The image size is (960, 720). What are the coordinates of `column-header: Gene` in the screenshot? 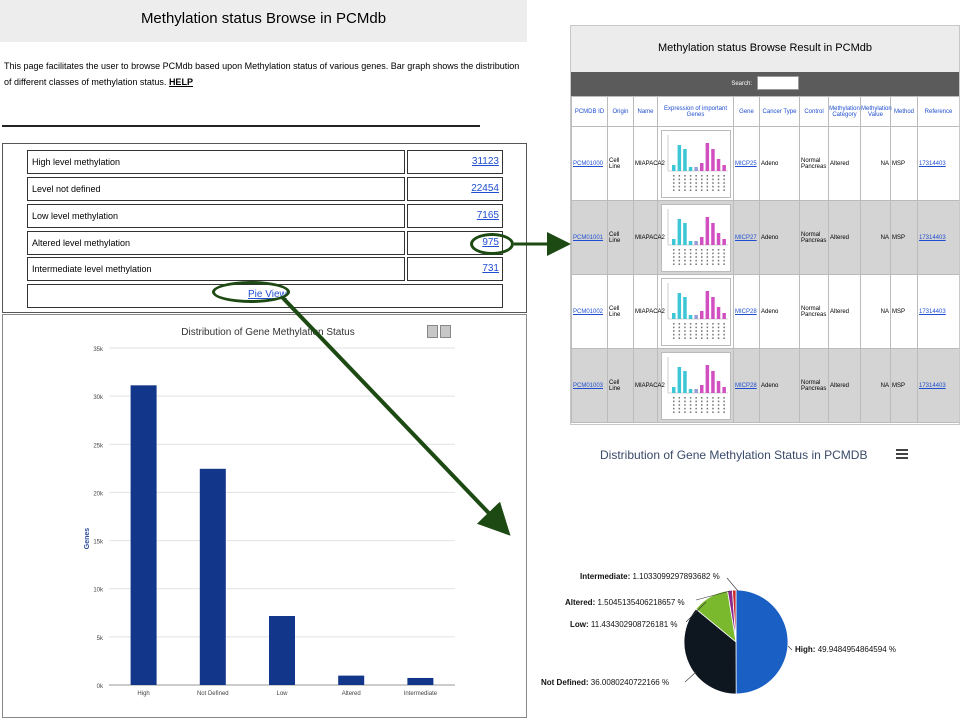 It's located at (746, 111).